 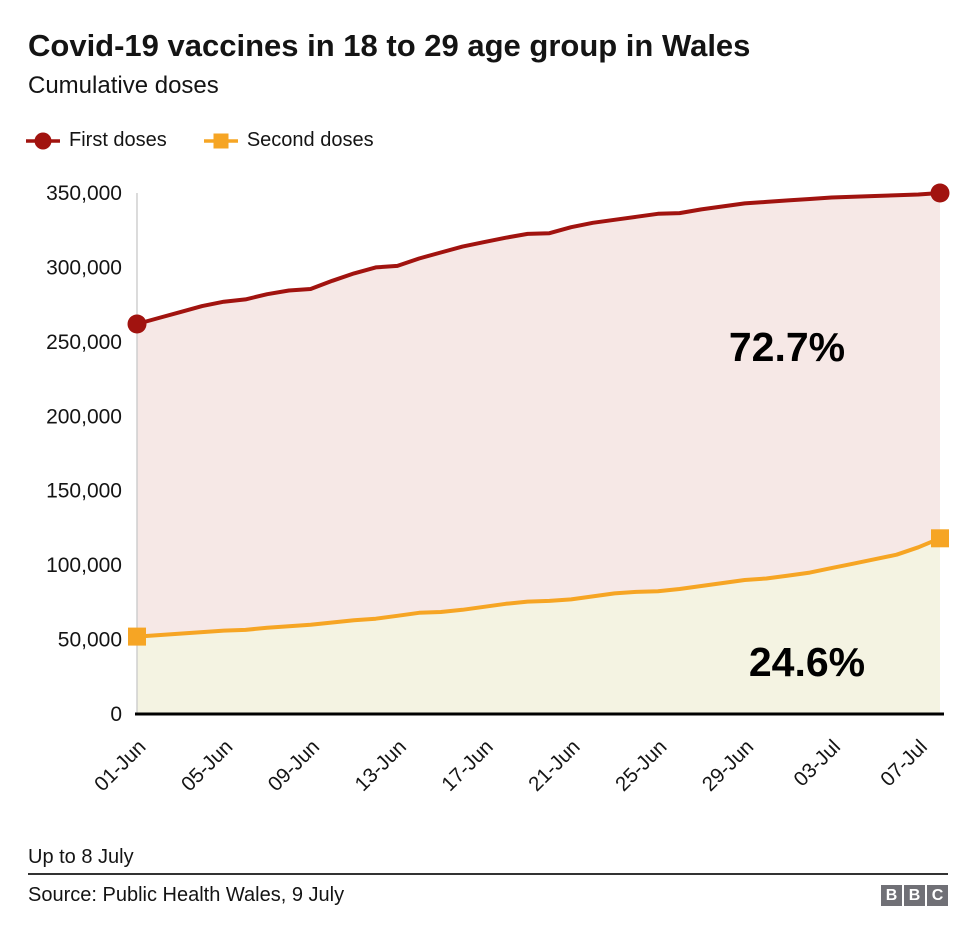 I want to click on x-tick-label: 07-Jul, so click(x=904, y=763).